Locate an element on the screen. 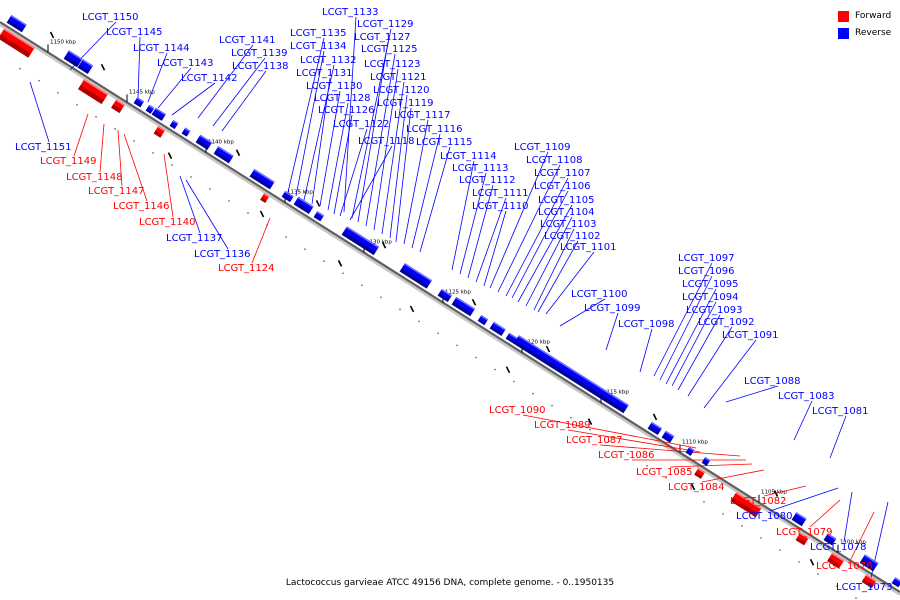  scale-tick-label: 1130 kbp is located at coordinates (379, 243).